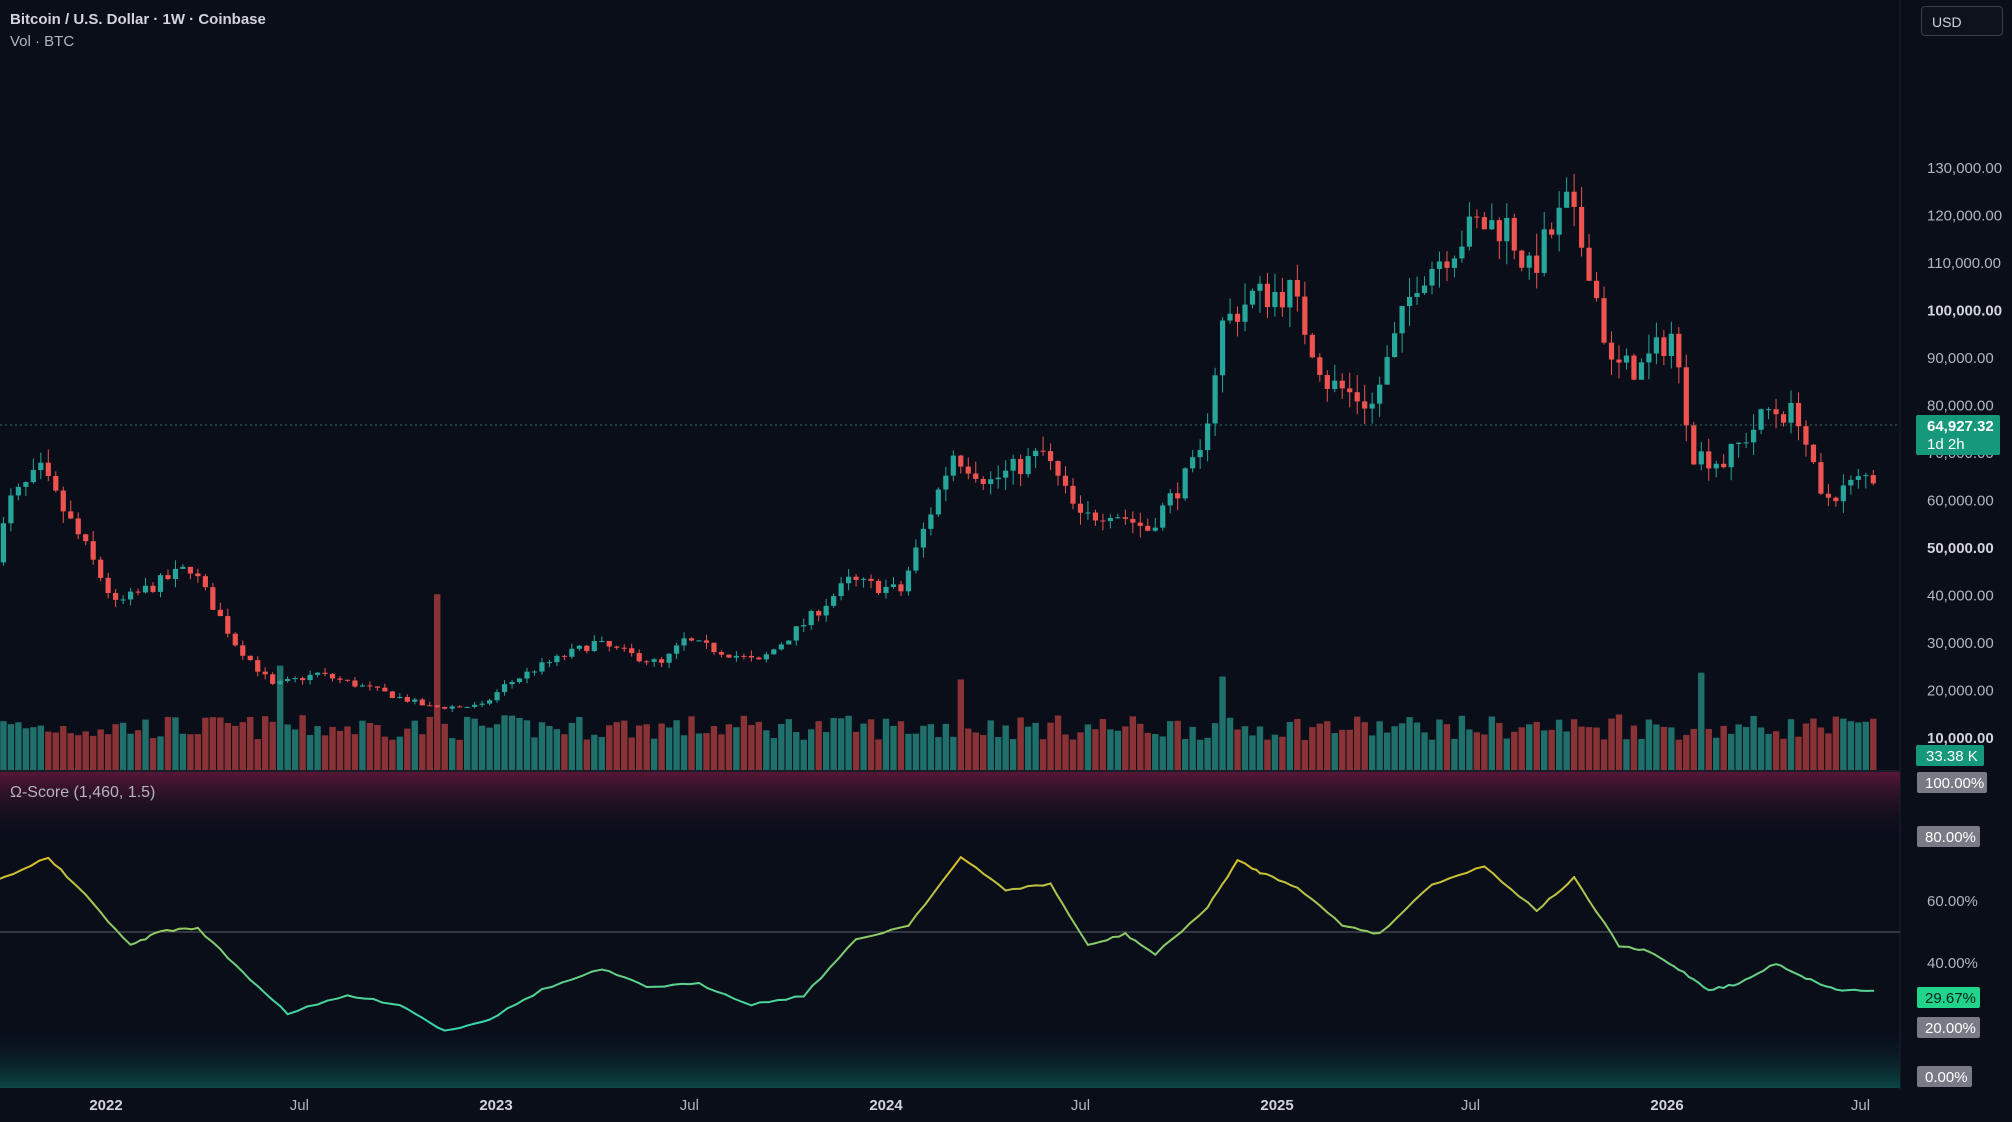 This screenshot has width=2012, height=1122. I want to click on indicator-legend: Ω-Score (1,460, 1.5), so click(83, 792).